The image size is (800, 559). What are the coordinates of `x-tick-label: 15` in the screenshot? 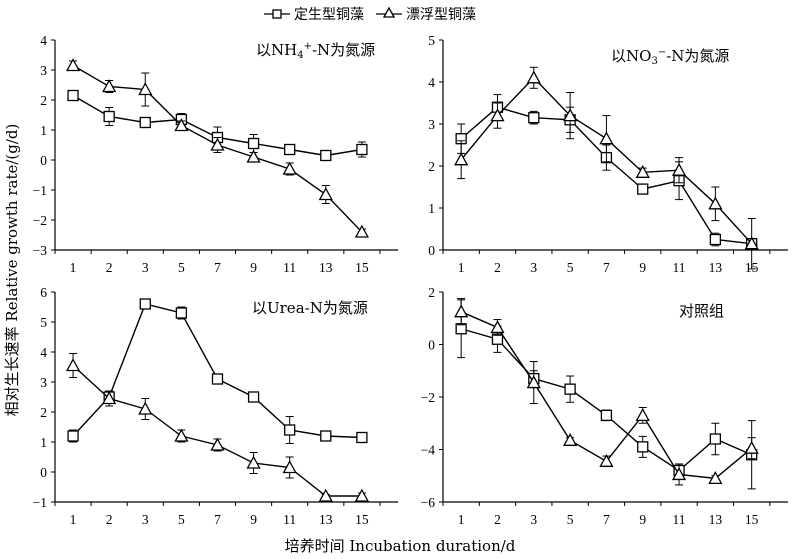 It's located at (362, 267).